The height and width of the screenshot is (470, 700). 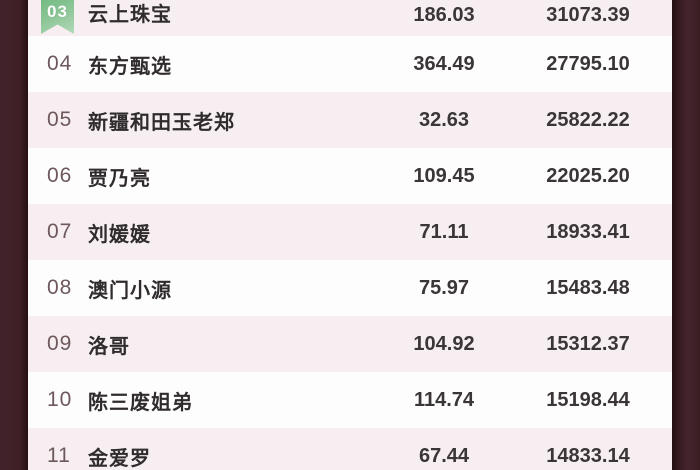 What do you see at coordinates (130, 66) in the screenshot?
I see `streamer-name: 东方甄选` at bounding box center [130, 66].